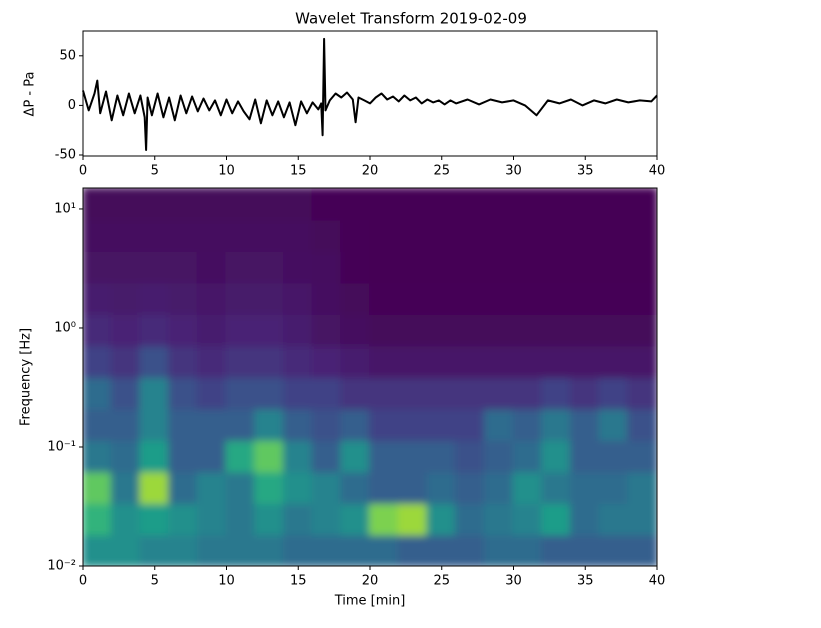 The width and height of the screenshot is (821, 628). What do you see at coordinates (585, 171) in the screenshot?
I see `x-tick-label: 35` at bounding box center [585, 171].